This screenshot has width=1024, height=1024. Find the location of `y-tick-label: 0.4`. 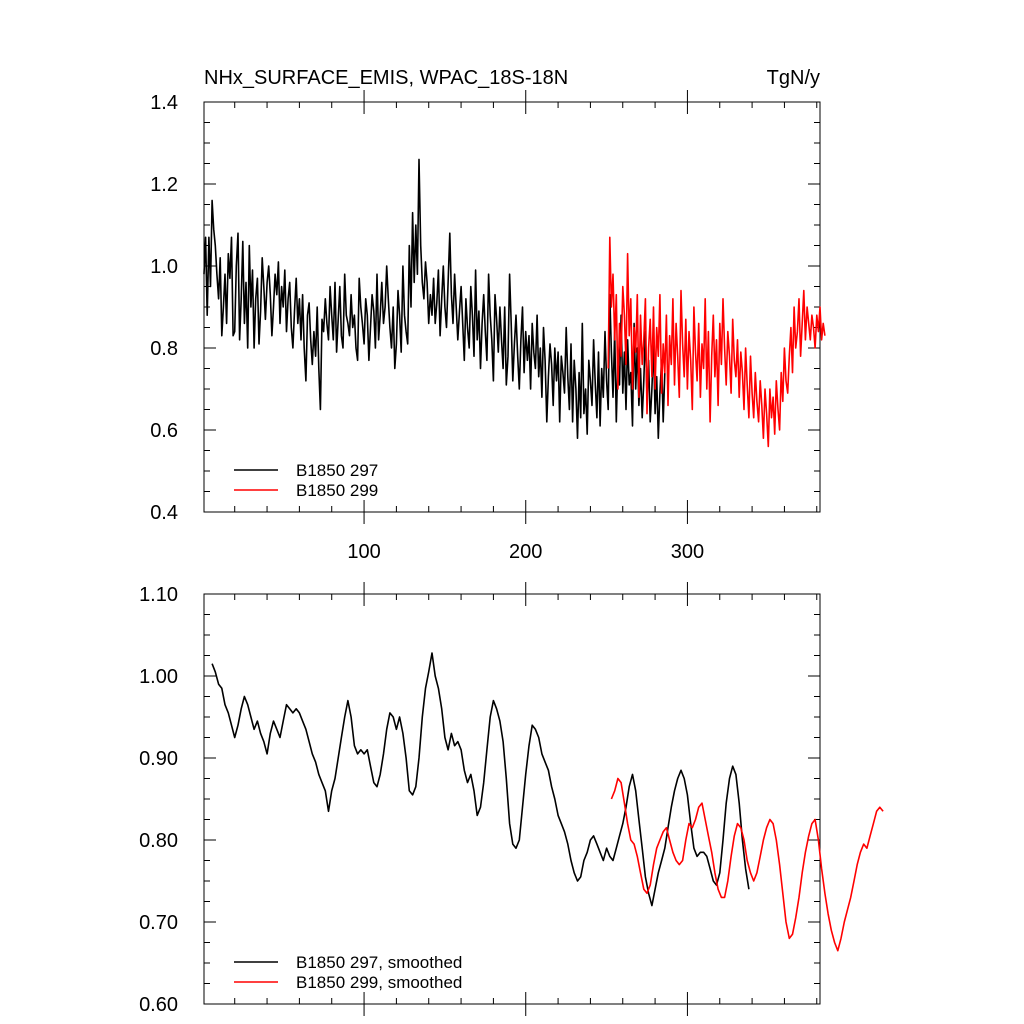

y-tick-label: 0.4 is located at coordinates (164, 513).